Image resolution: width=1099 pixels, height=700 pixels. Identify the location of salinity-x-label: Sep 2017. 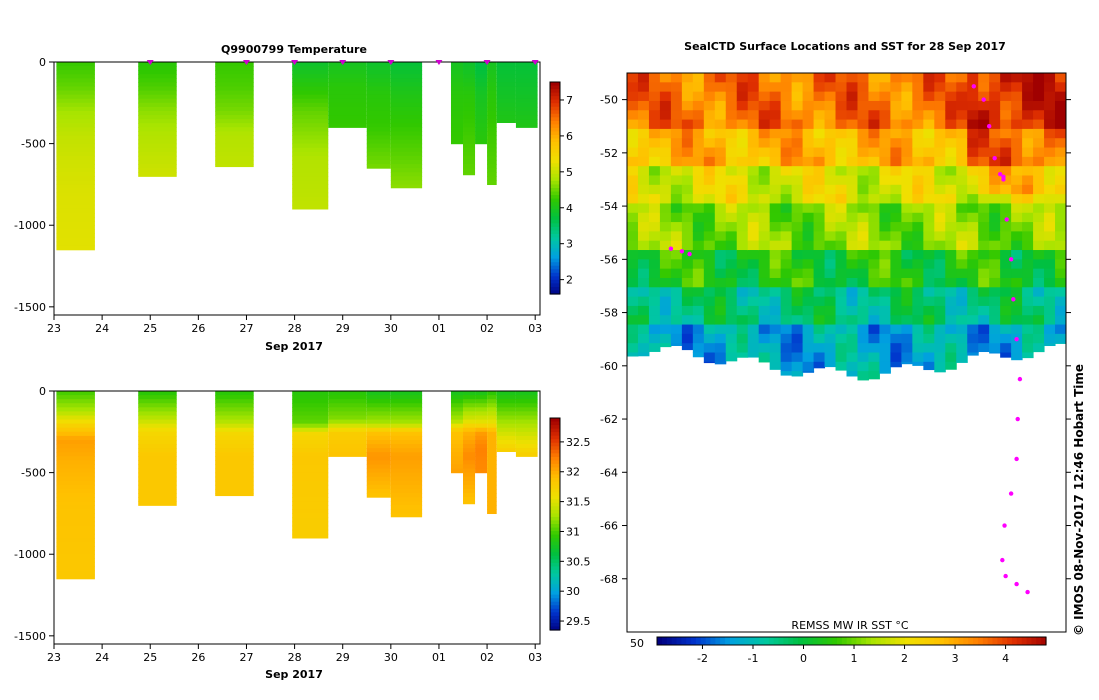
(294, 674).